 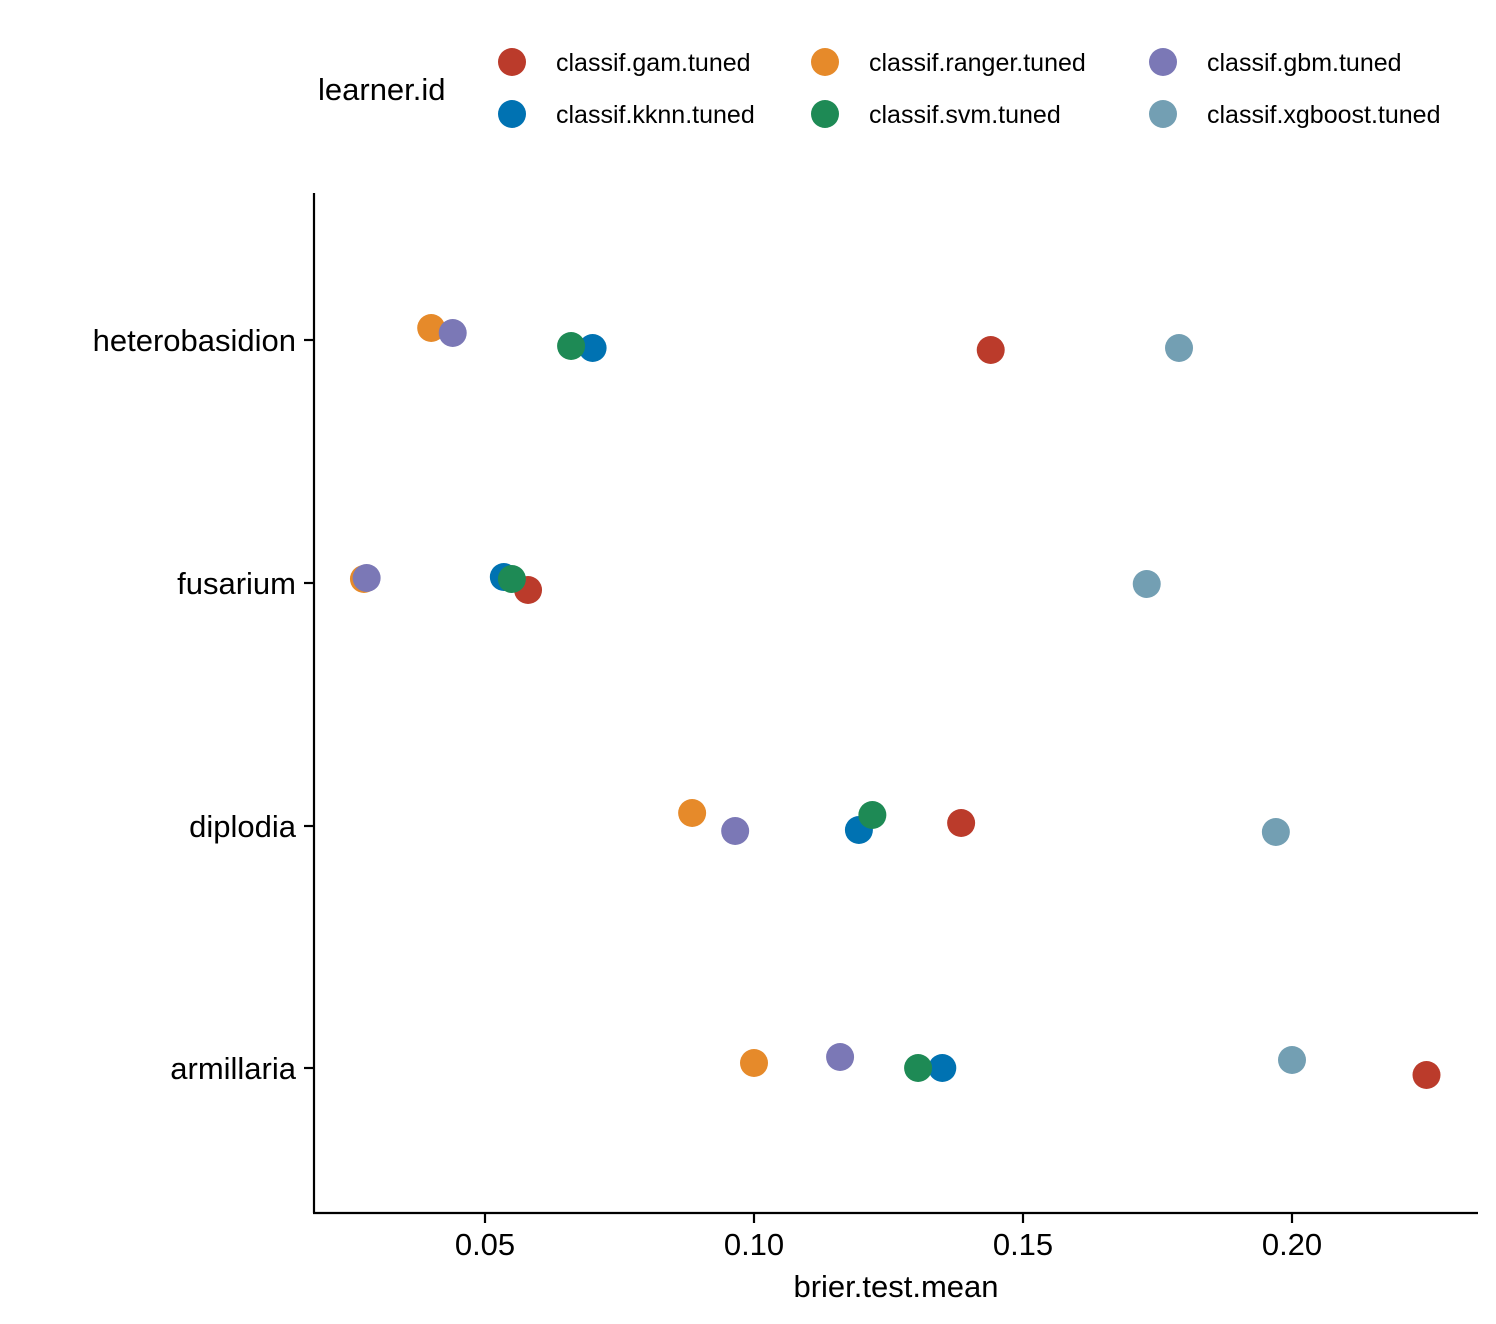 I want to click on y-axis-ticks: heterobasidion fusarium diplodia armillaria, so click(x=203, y=704).